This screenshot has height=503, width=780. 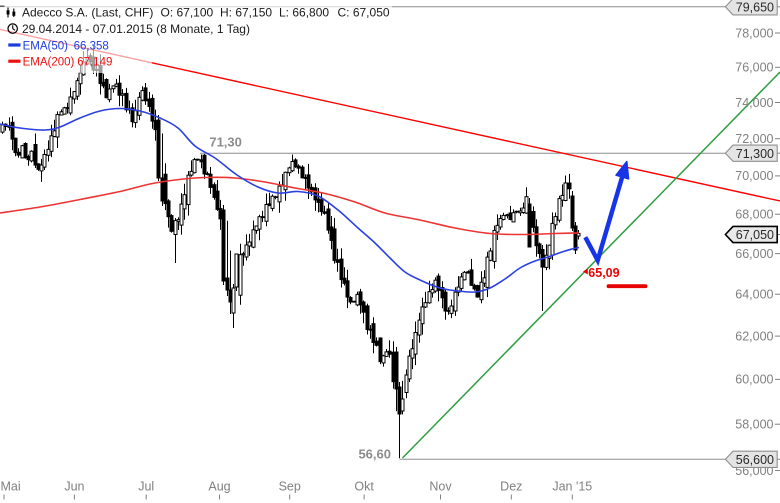 What do you see at coordinates (290, 487) in the screenshot?
I see `svg-text: Sep` at bounding box center [290, 487].